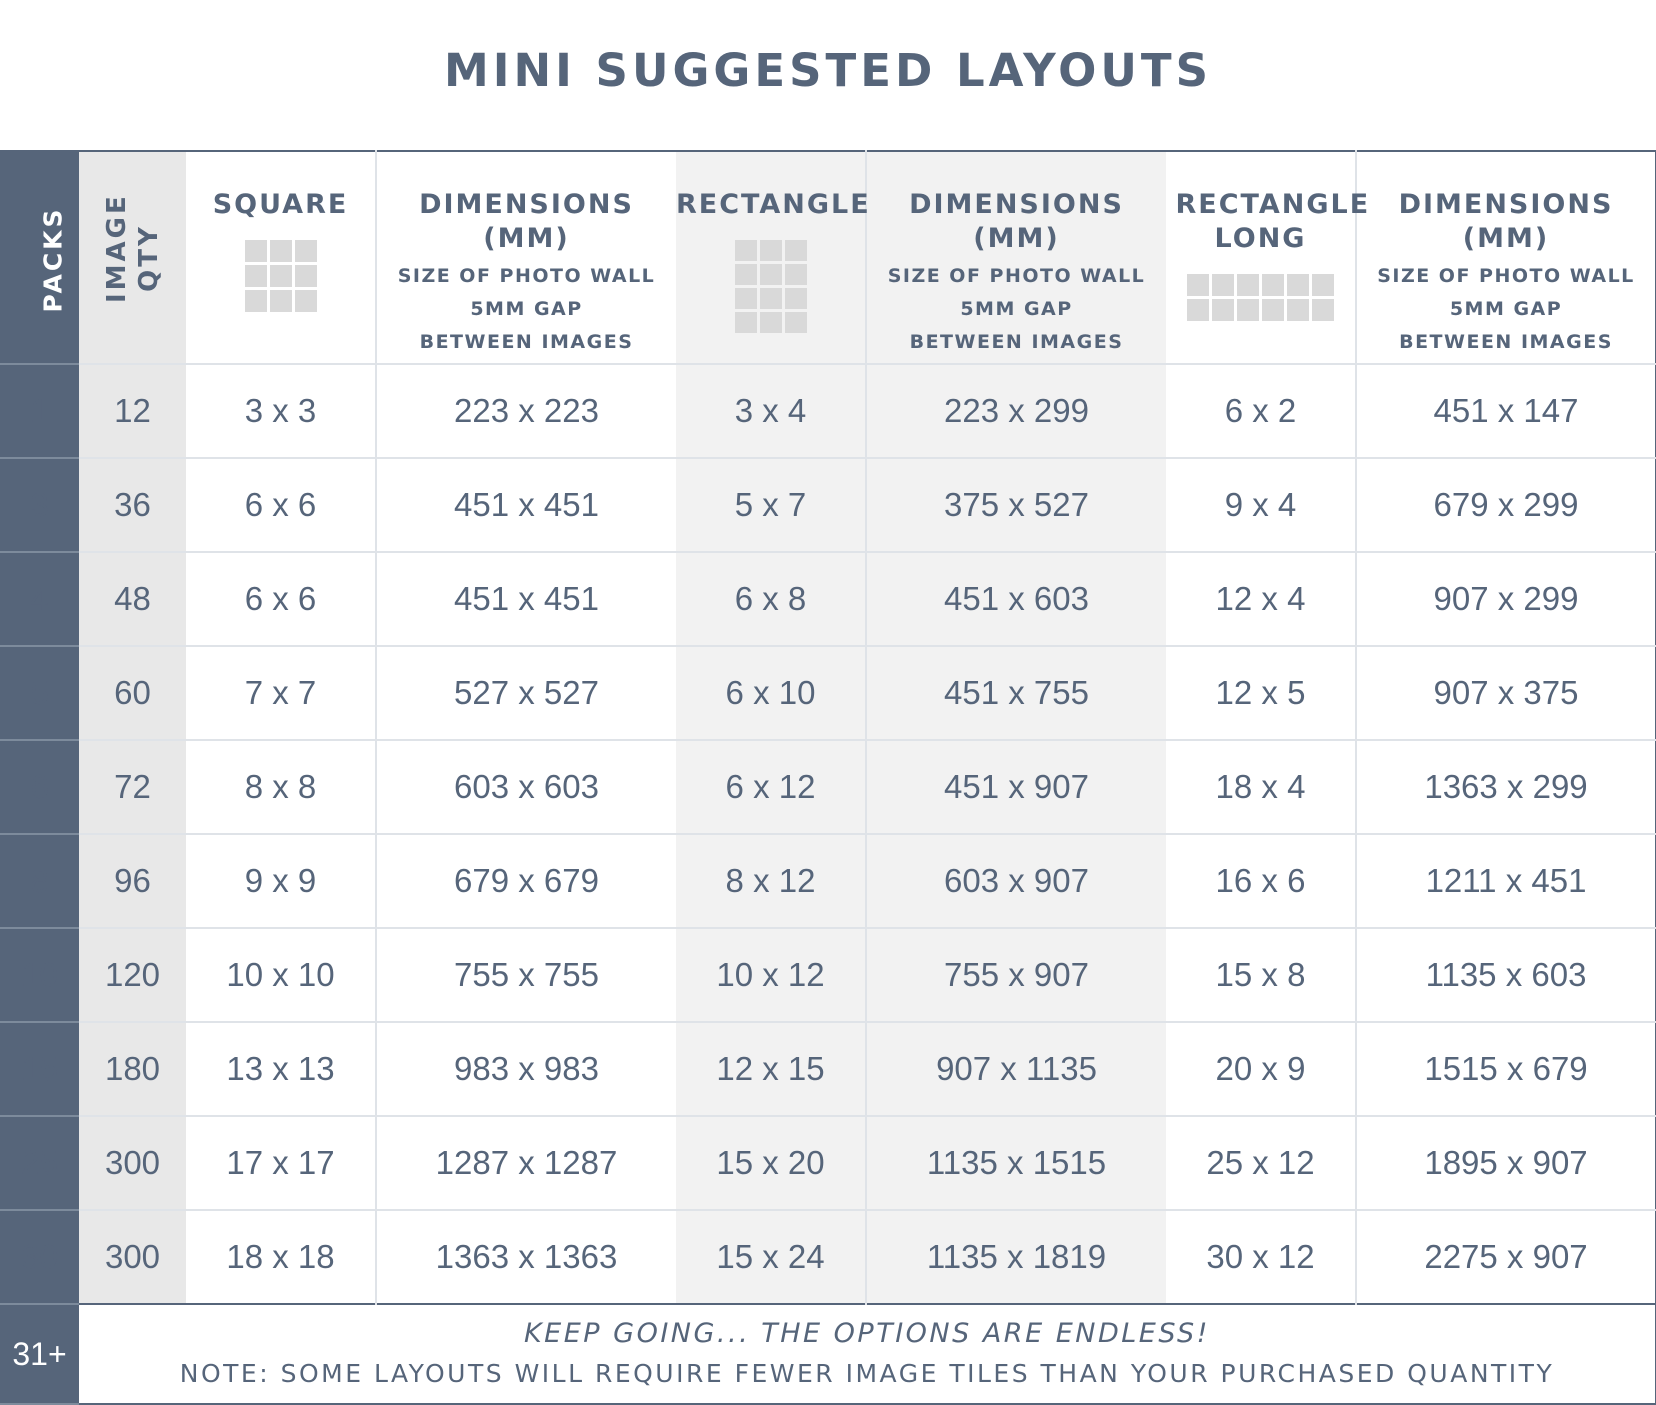 This screenshot has height=1405, width=1656. I want to click on image-qty-cell: 120, so click(132, 975).